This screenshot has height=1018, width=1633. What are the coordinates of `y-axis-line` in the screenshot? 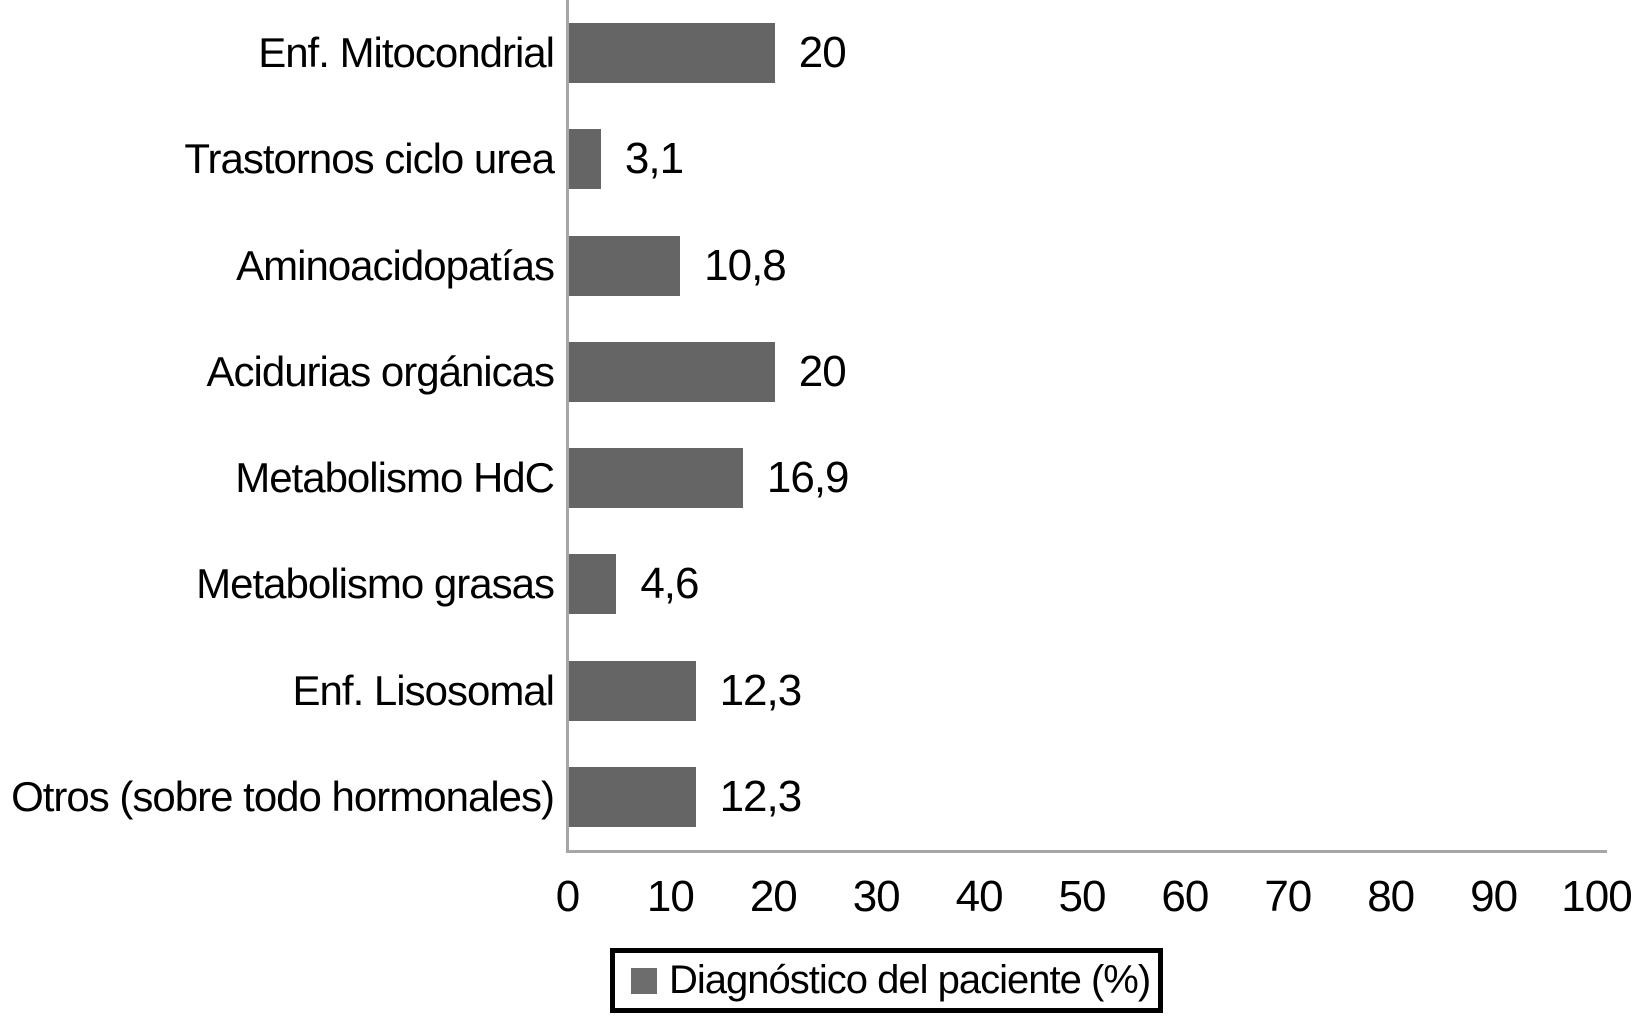 It's located at (567, 426).